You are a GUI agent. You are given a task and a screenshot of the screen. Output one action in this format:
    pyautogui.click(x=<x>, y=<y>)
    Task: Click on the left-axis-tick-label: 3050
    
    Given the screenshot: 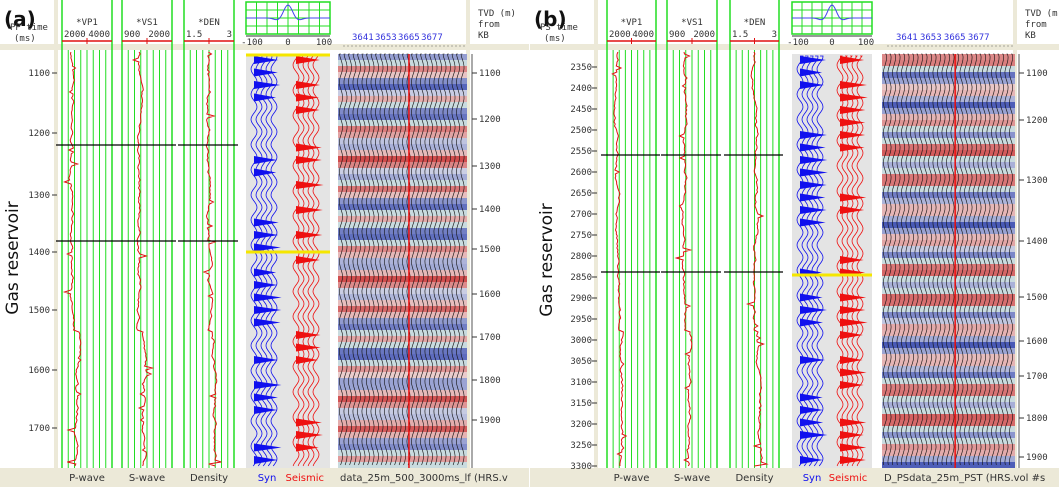 What is the action you would take?
    pyautogui.click(x=581, y=362)
    